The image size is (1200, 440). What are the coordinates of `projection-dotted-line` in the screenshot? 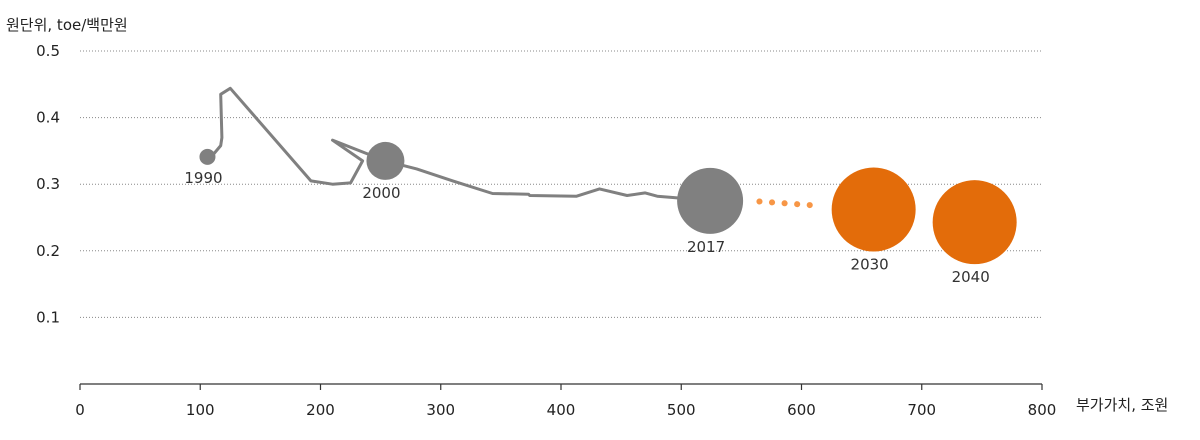 It's located at (787, 203).